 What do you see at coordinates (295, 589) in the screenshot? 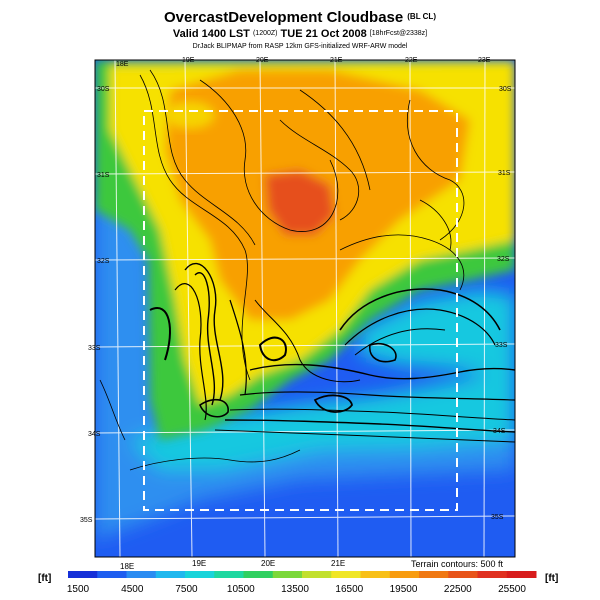
I see `colorbar-tick-label: 13500` at bounding box center [295, 589].